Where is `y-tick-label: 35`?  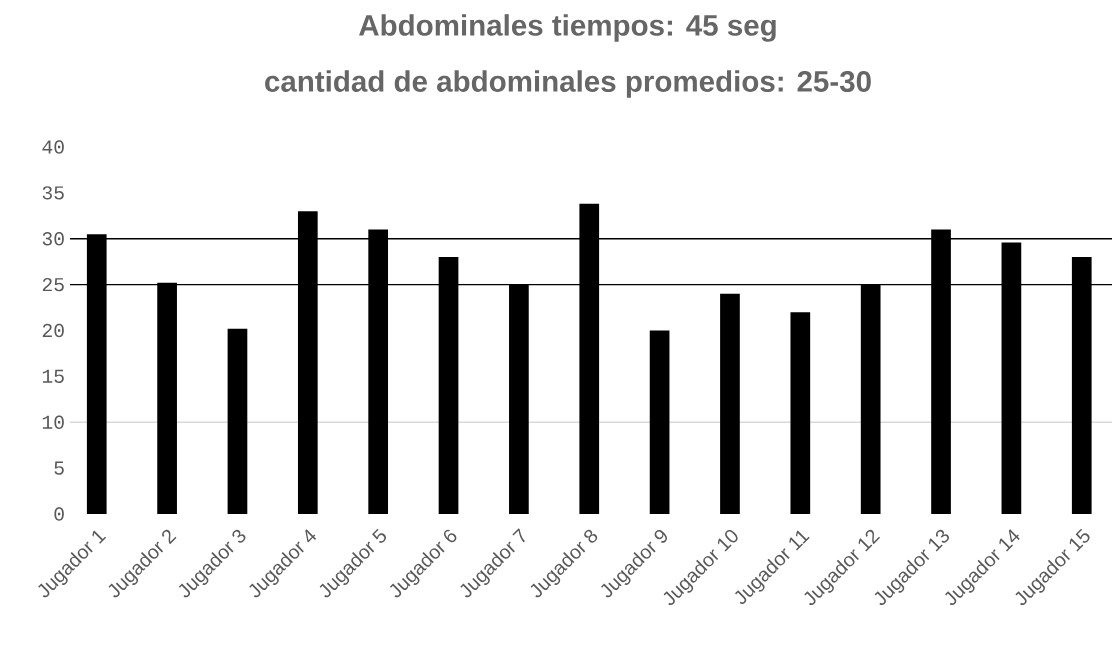
y-tick-label: 35 is located at coordinates (53, 193).